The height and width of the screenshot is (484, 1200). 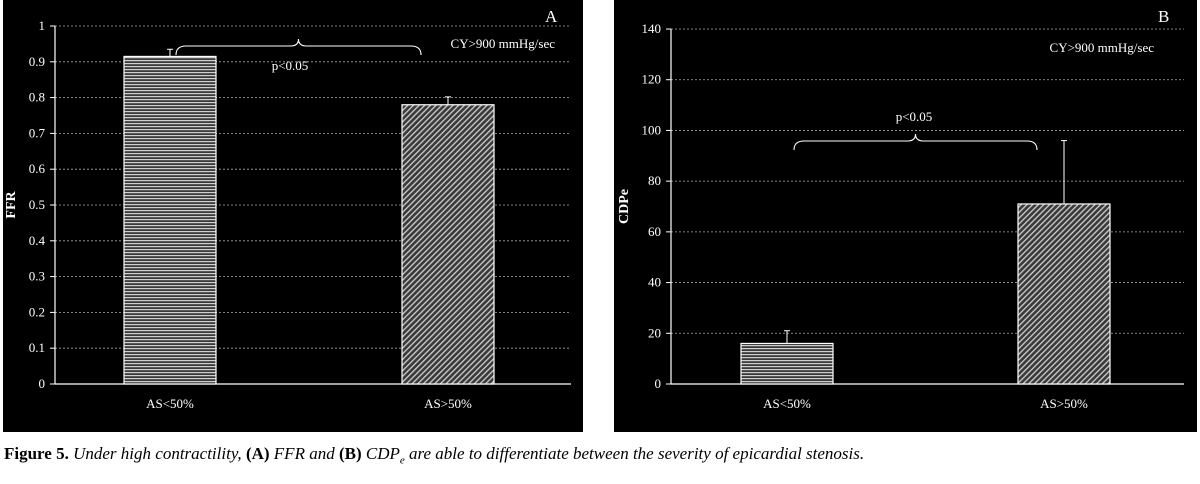 I want to click on chart-b-significance-brace, so click(x=915, y=142).